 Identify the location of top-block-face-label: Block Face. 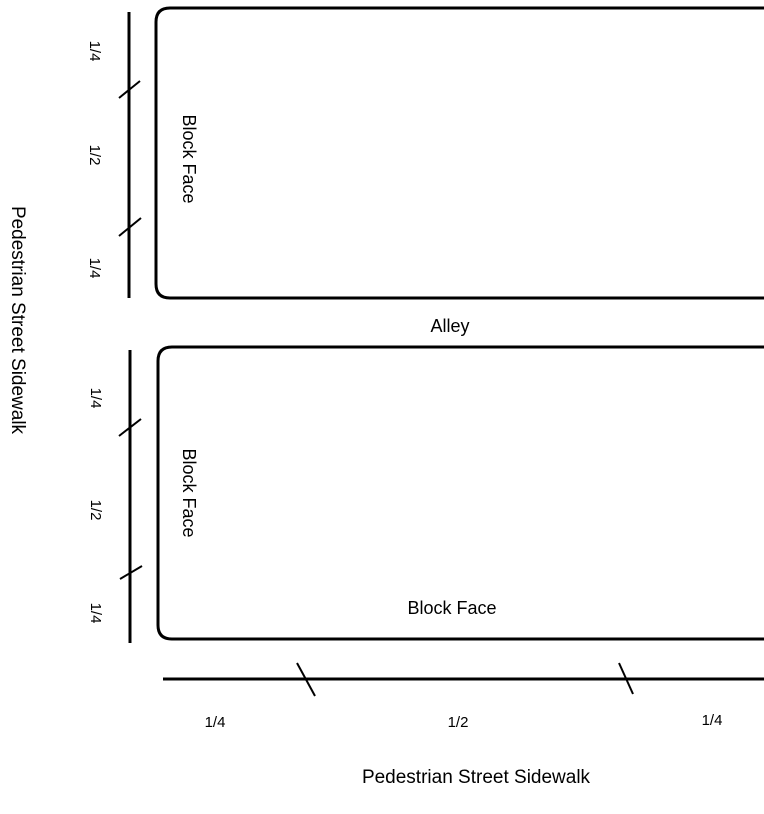
(189, 158).